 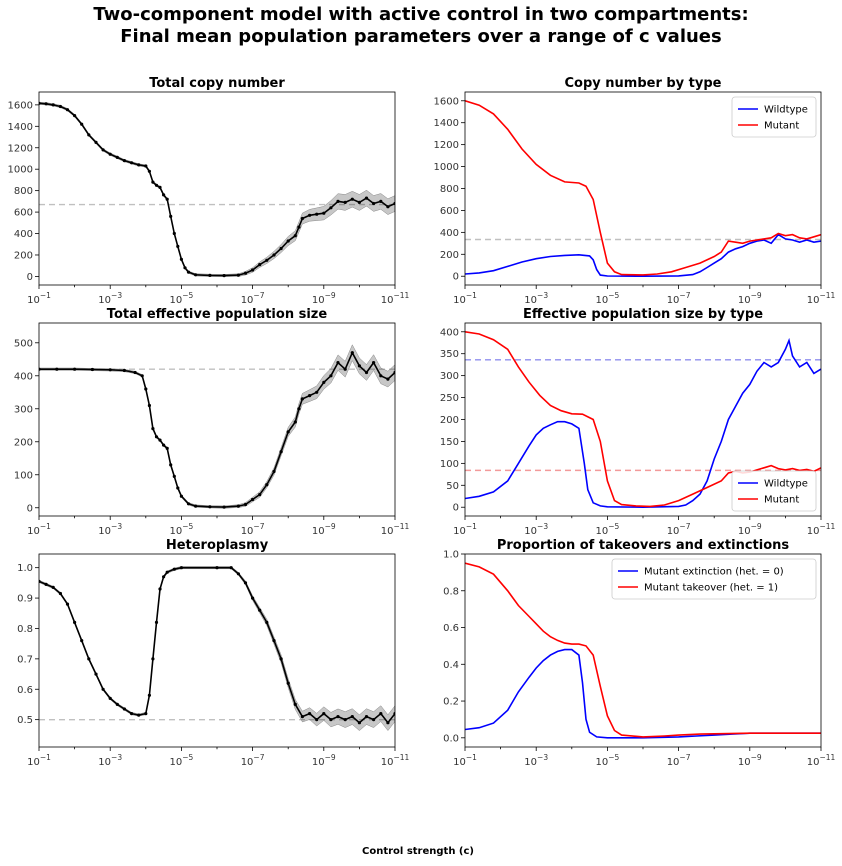 What do you see at coordinates (451, 702) in the screenshot?
I see `y-tick-label: 0.2` at bounding box center [451, 702].